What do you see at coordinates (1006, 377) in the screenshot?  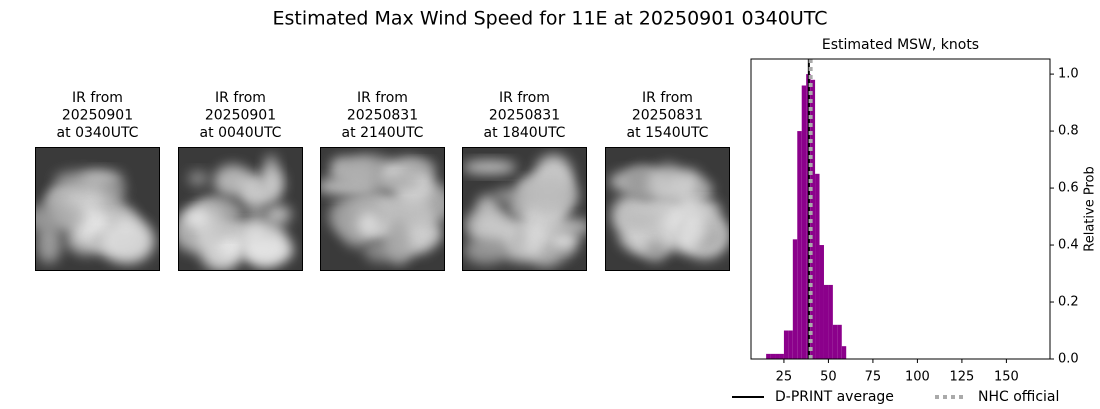 I see `x-tick-label: 150` at bounding box center [1006, 377].